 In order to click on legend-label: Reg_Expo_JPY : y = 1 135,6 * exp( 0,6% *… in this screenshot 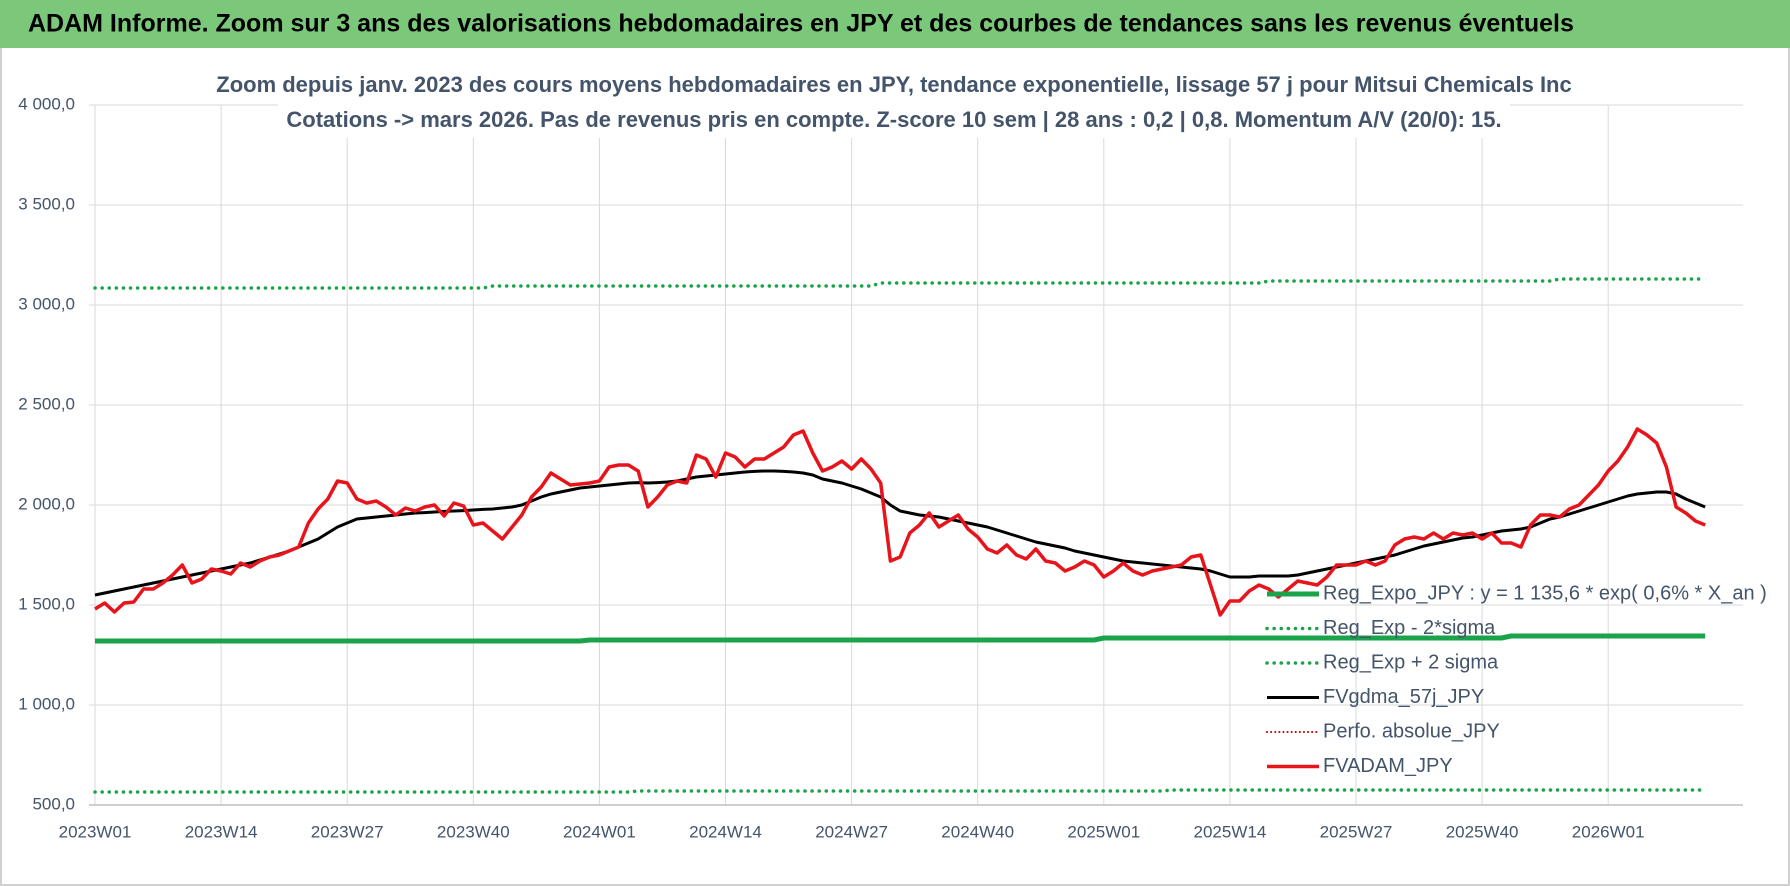, I will do `click(1545, 593)`.